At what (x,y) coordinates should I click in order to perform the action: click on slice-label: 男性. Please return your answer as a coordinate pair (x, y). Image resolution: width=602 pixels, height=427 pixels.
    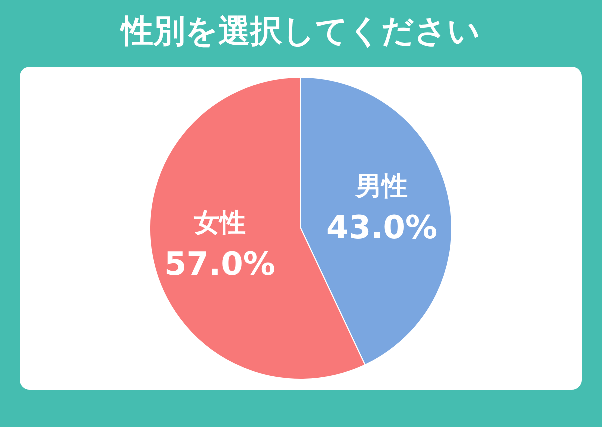
    Looking at the image, I should click on (381, 187).